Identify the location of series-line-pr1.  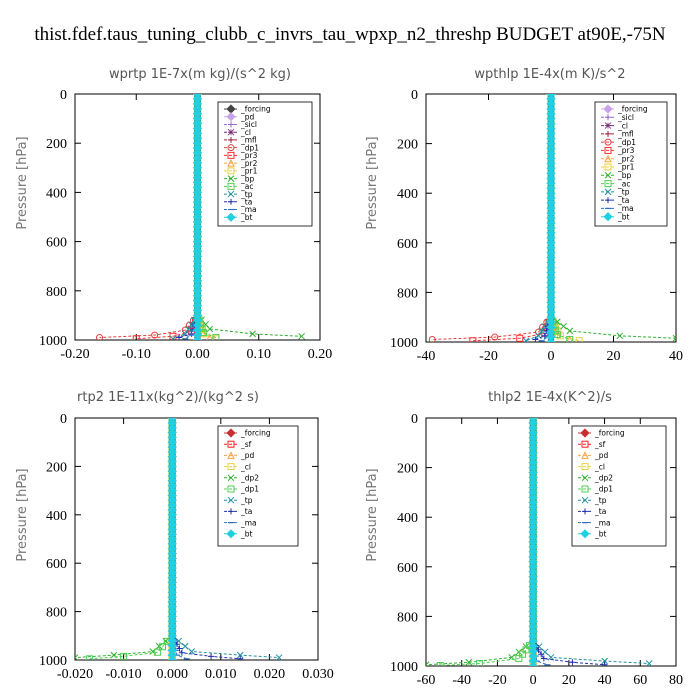
(565, 218).